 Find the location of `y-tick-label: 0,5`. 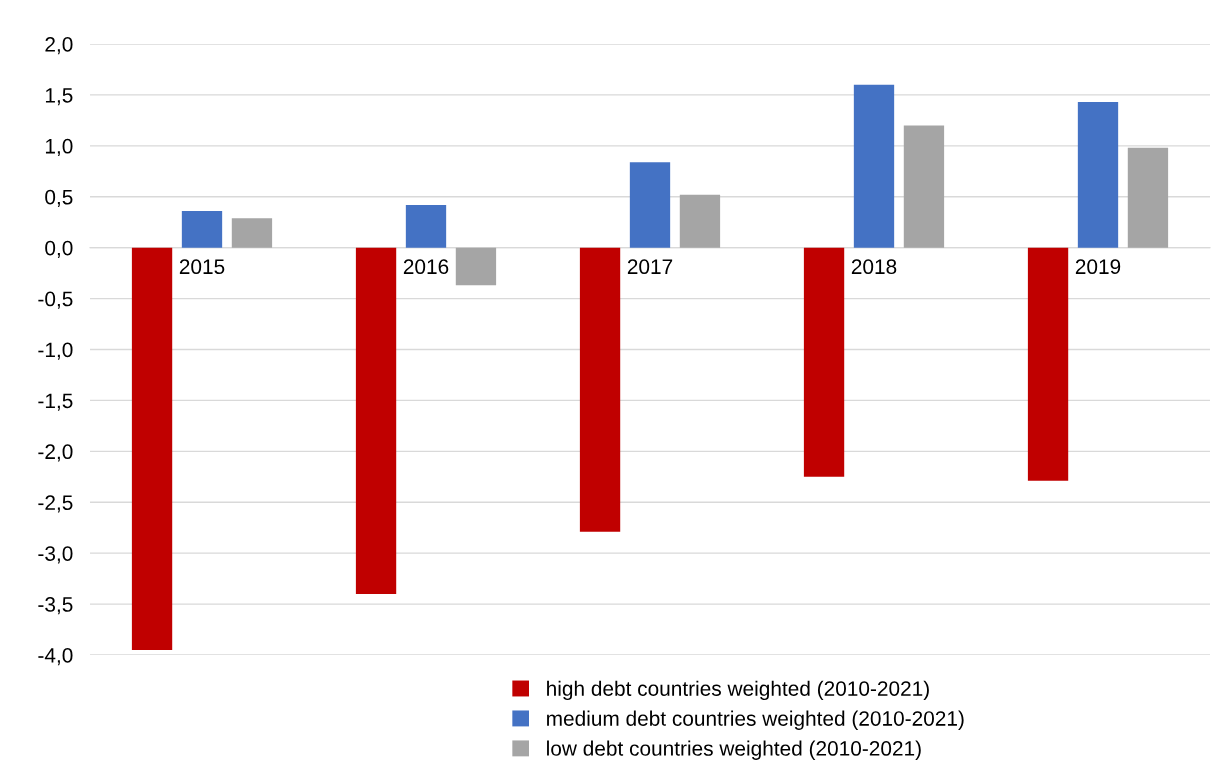

y-tick-label: 0,5 is located at coordinates (59, 198).